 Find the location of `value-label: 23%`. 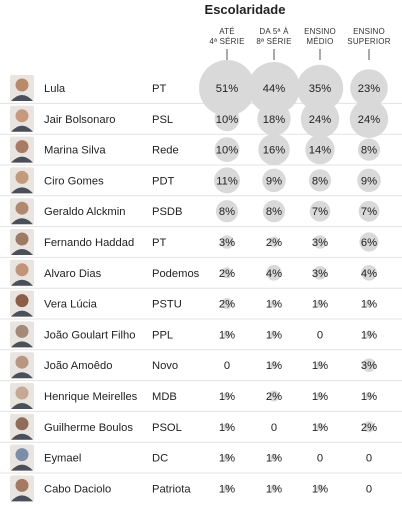

value-label: 23% is located at coordinates (369, 89).